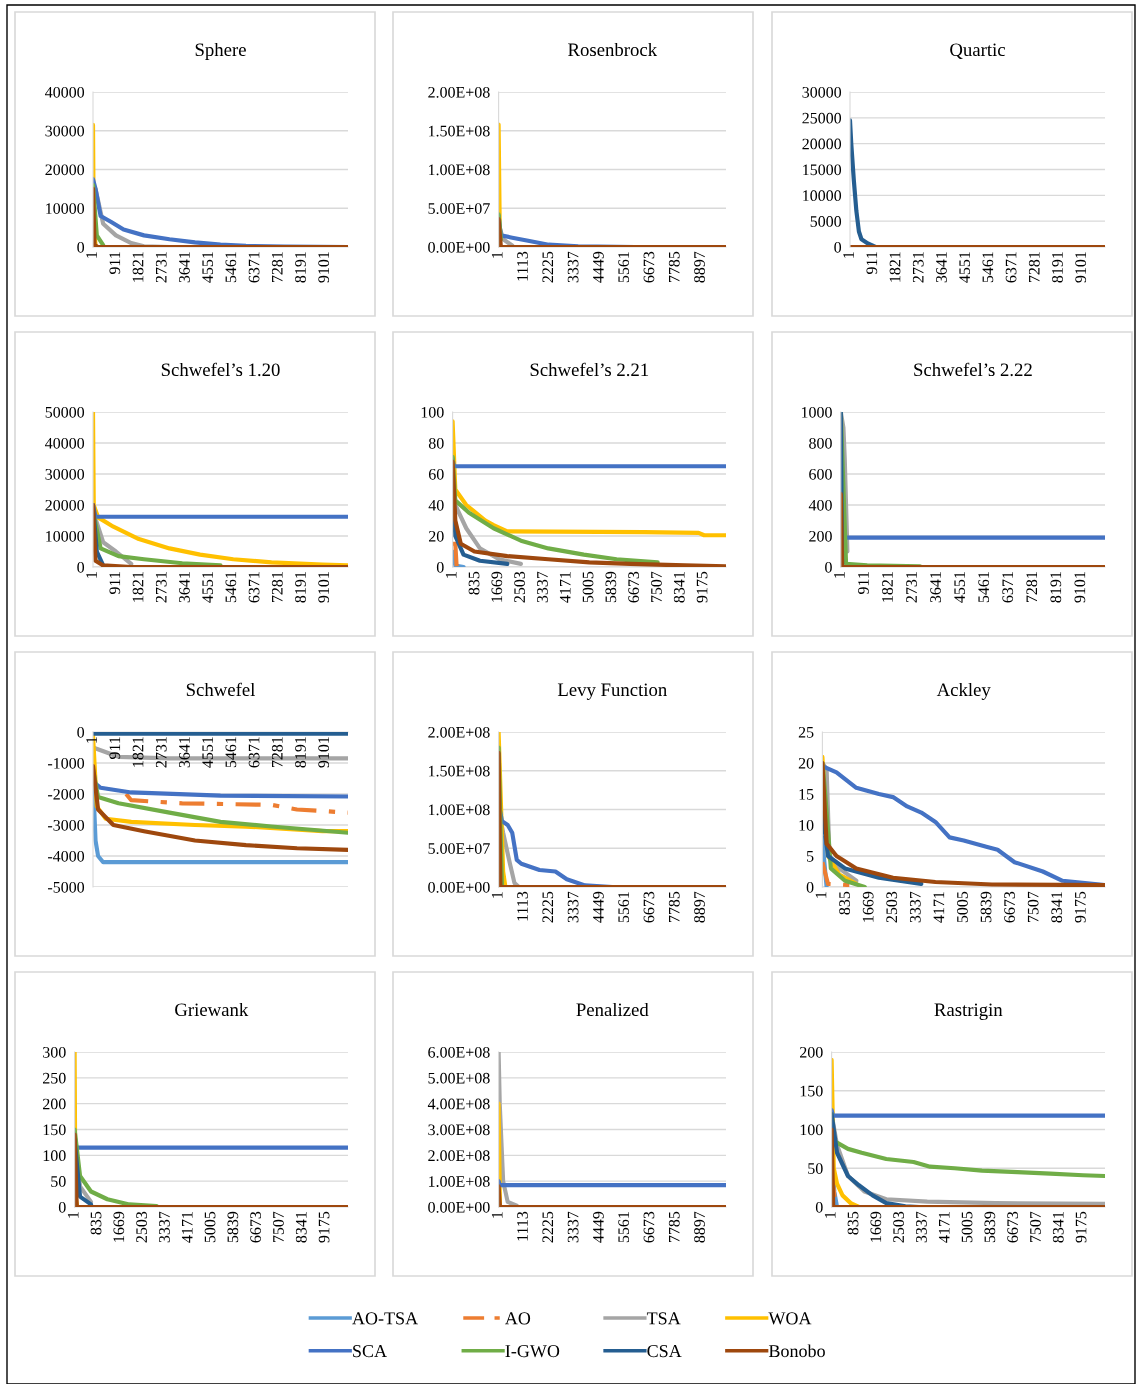  I want to click on y-tick-label: -4000, so click(66, 856).